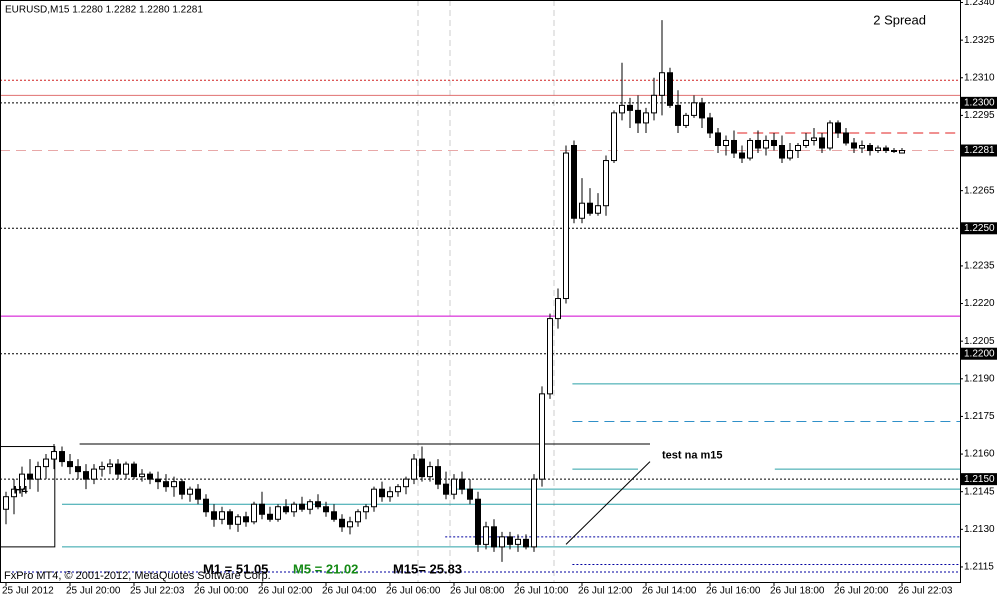  I want to click on indicator: M1 = 51.05, so click(235, 568).